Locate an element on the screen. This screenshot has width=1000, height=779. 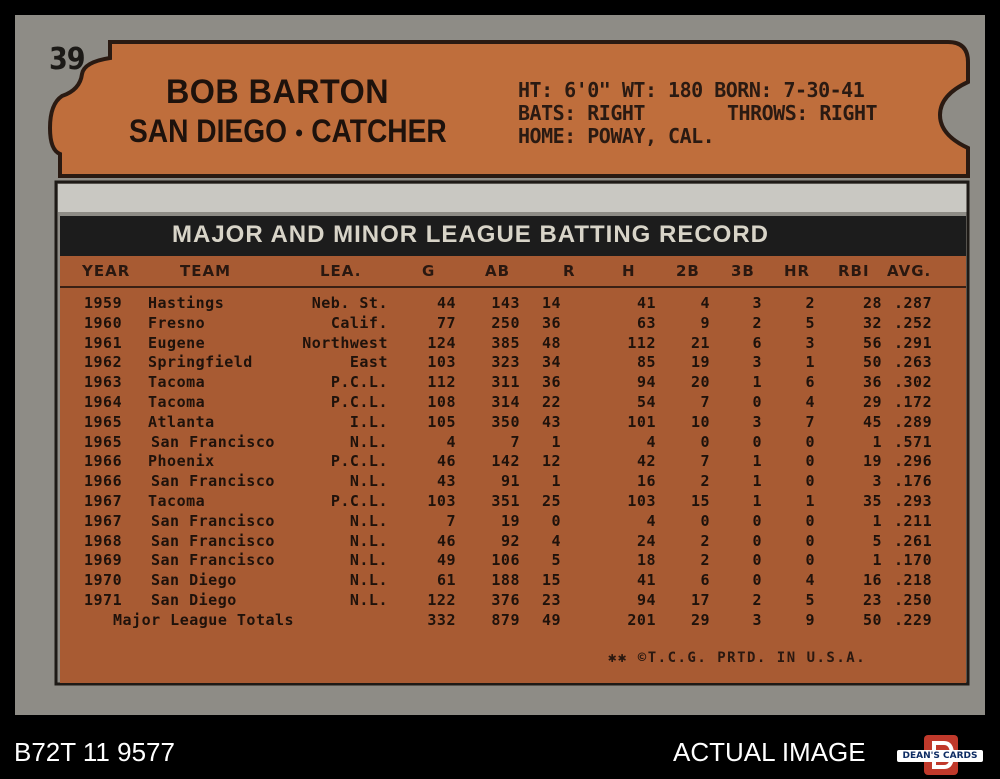
avg-cell: .176 is located at coordinates (913, 481).